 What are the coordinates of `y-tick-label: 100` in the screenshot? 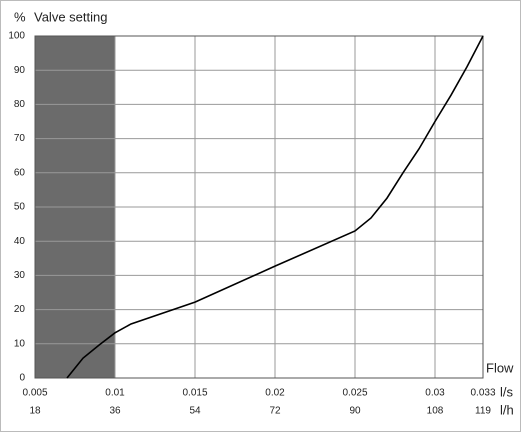 It's located at (16, 36).